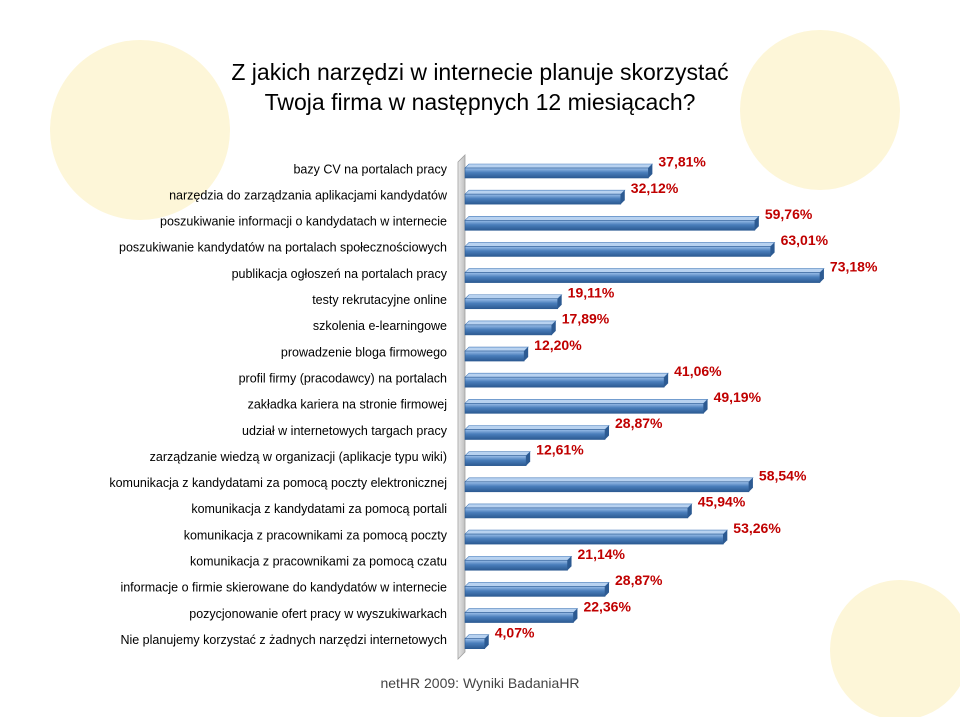 Image resolution: width=960 pixels, height=717 pixels. I want to click on axis-wall, so click(461, 407).